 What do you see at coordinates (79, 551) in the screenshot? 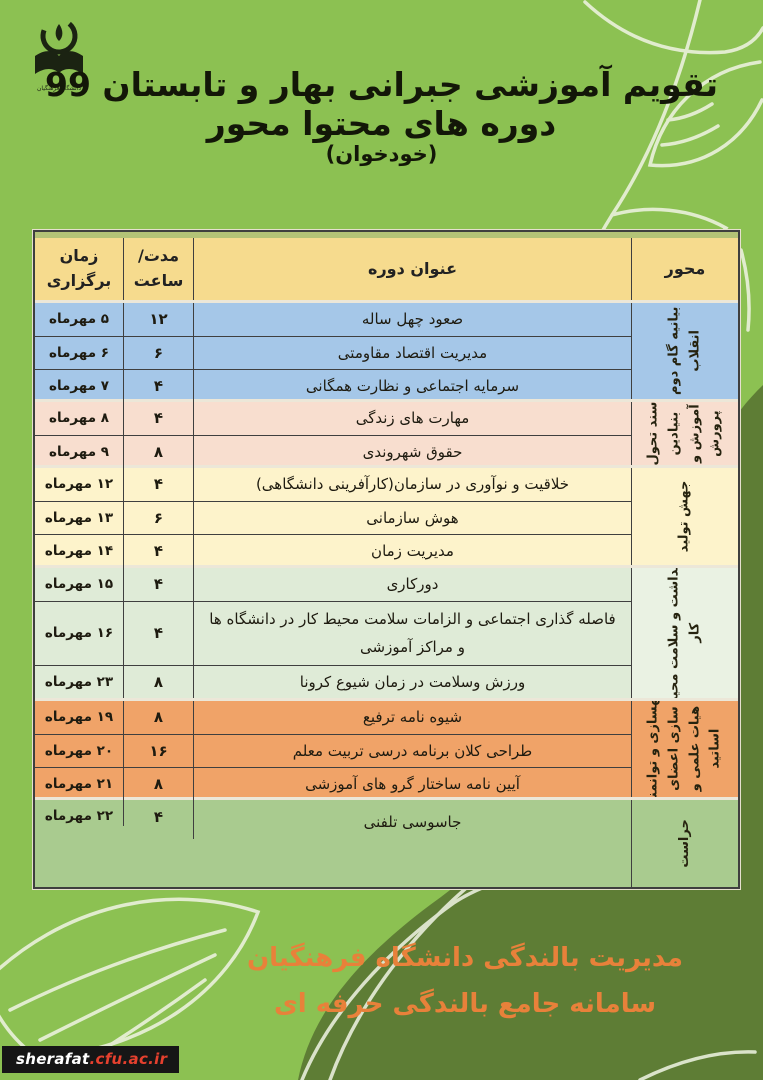
I see `date-cell: ۱۴ مهرماه` at bounding box center [79, 551].